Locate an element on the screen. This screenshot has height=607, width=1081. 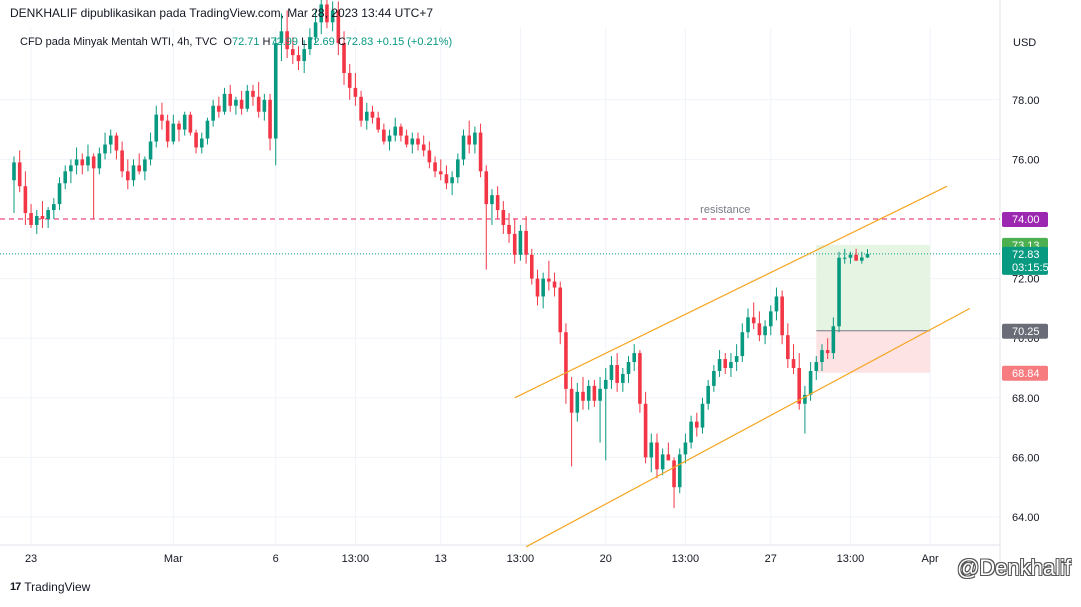
price-tag-entry-text: 70.25 is located at coordinates (1026, 332).